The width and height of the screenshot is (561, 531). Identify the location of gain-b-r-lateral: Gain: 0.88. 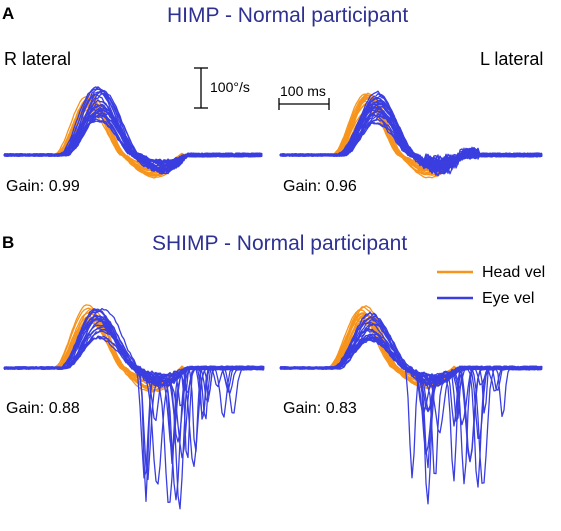
(43, 408).